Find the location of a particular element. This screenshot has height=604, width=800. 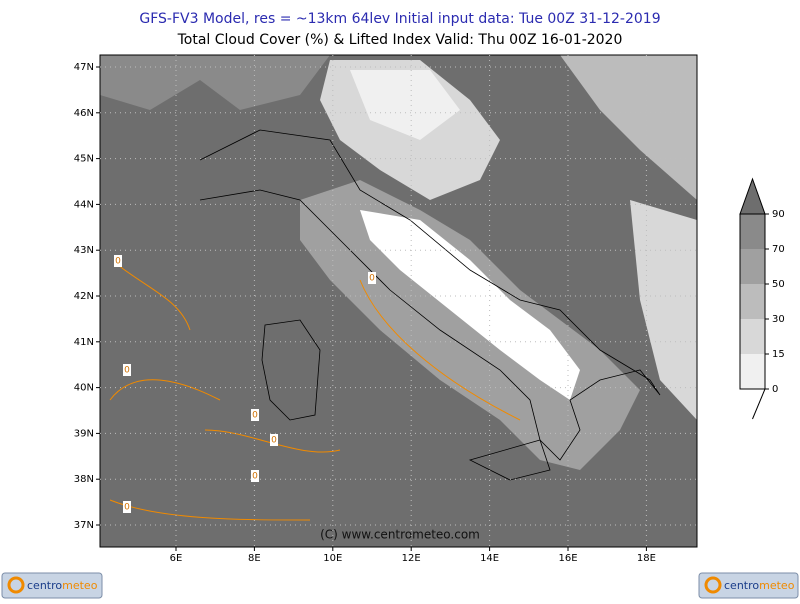

sardinia-outline is located at coordinates (291, 370).